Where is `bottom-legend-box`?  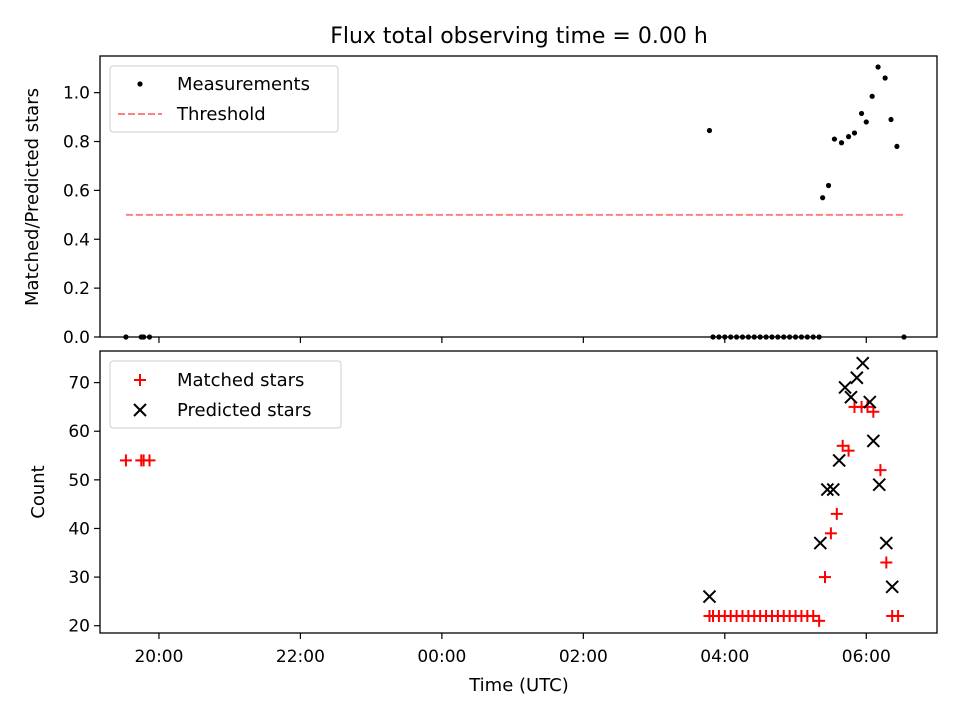 bottom-legend-box is located at coordinates (225, 394).